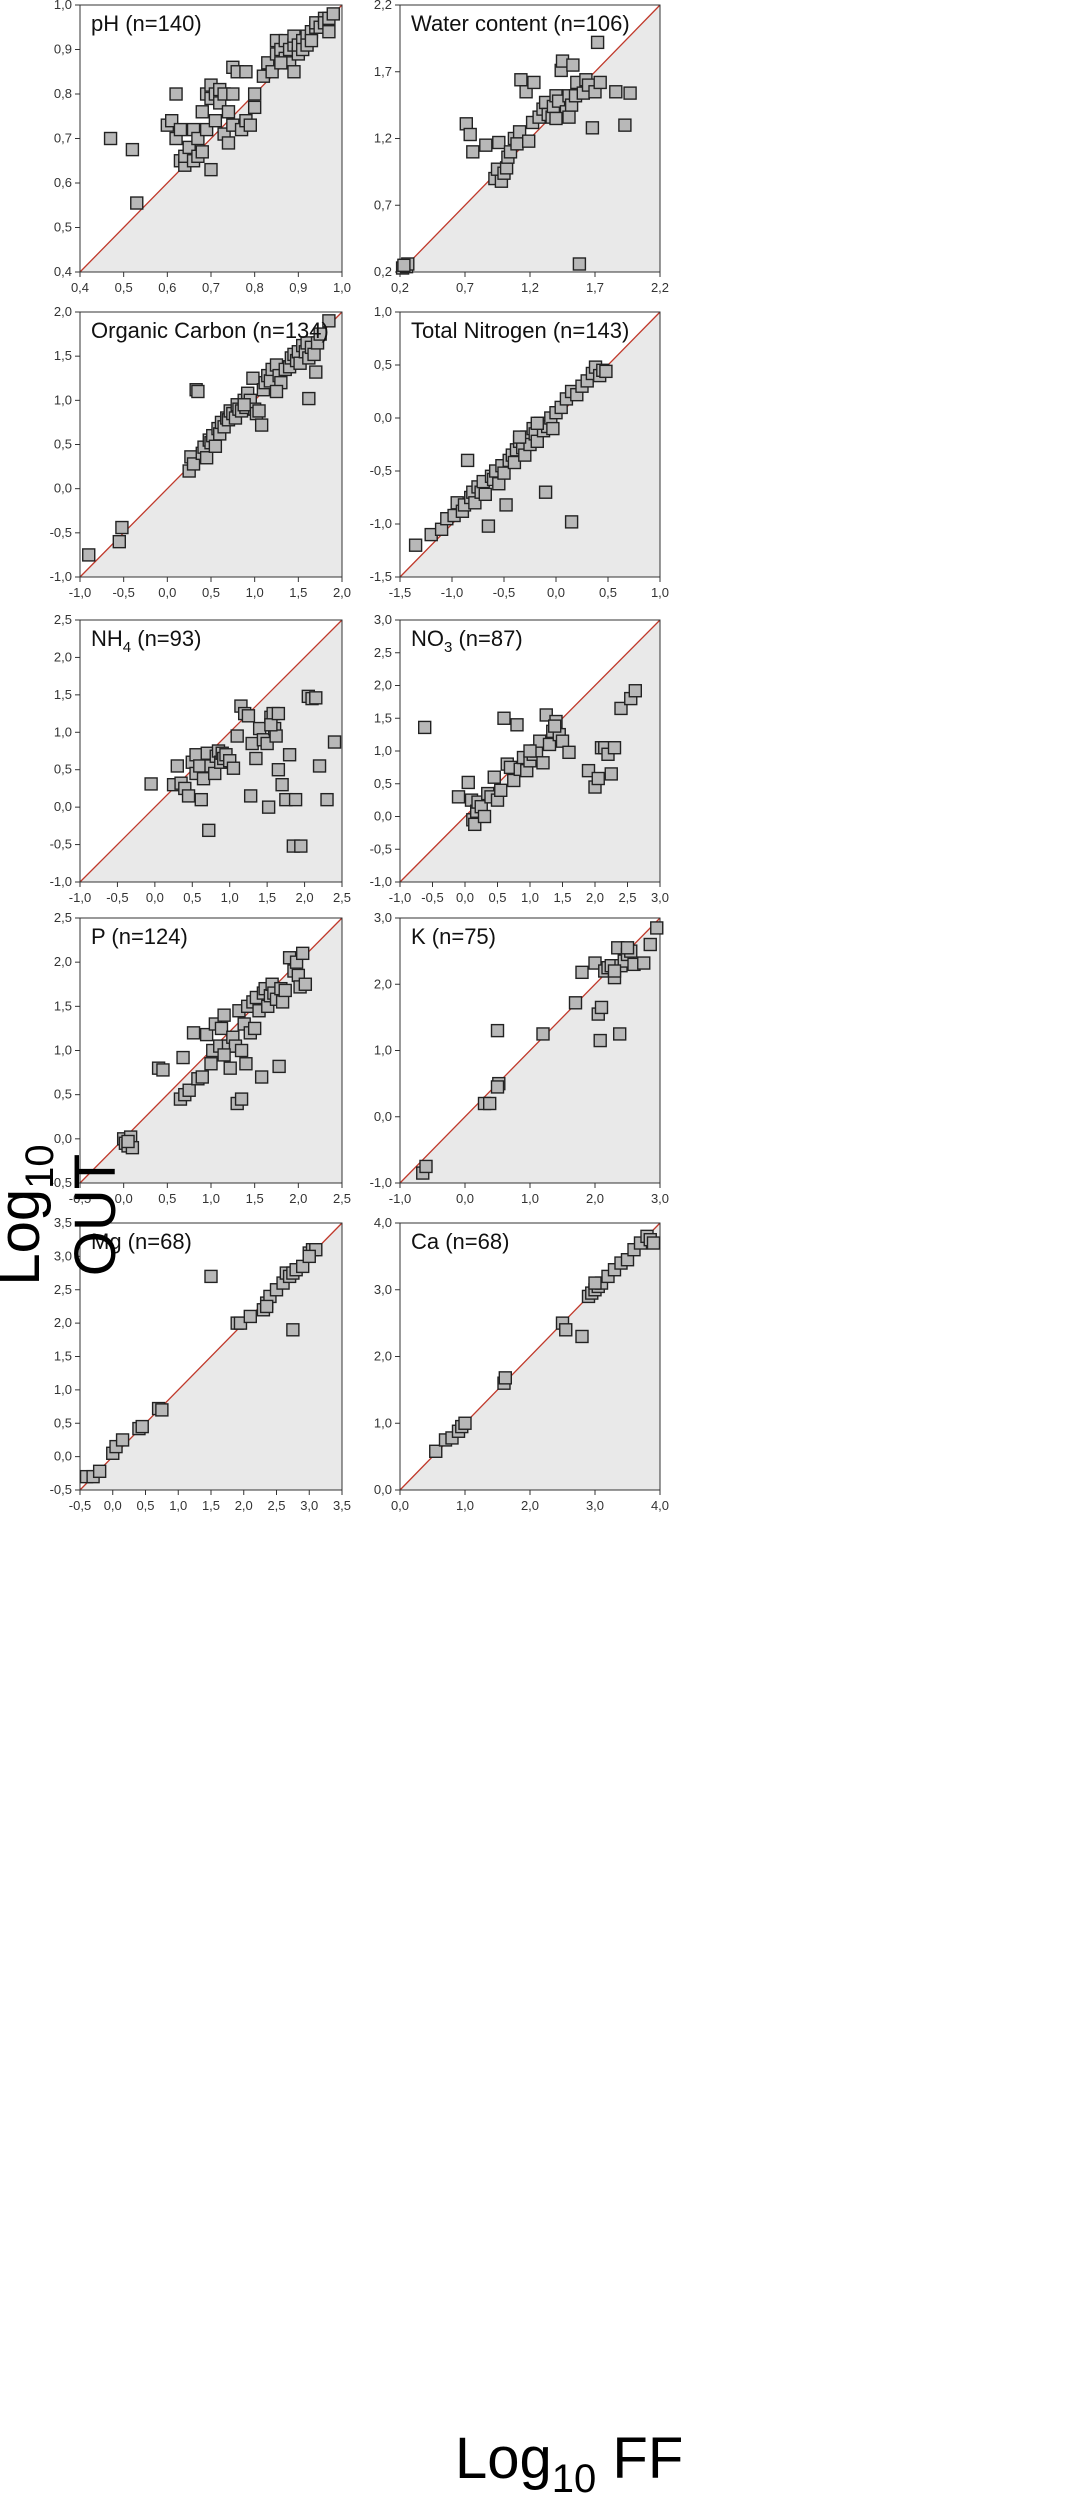  What do you see at coordinates (520, 23) in the screenshot?
I see `panel-title: Water content (n=106)` at bounding box center [520, 23].